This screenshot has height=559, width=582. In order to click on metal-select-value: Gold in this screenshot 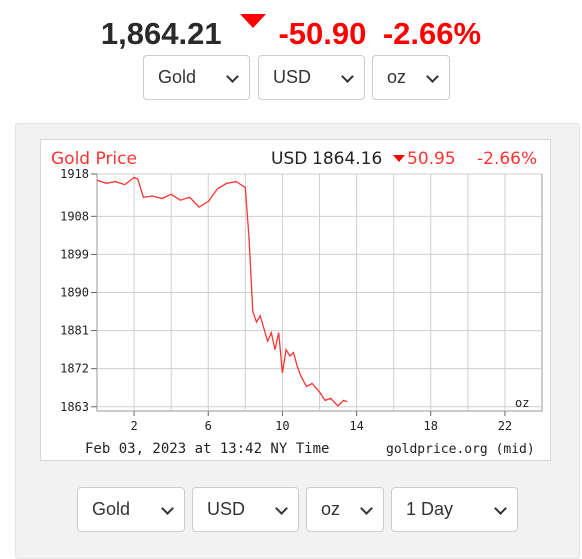, I will do `click(177, 77)`.